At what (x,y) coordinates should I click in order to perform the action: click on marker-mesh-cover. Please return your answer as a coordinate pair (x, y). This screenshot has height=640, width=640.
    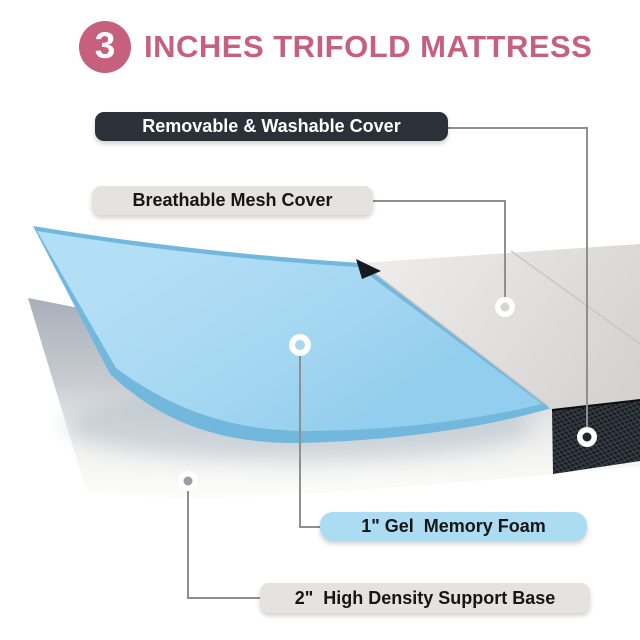
    Looking at the image, I should click on (505, 307).